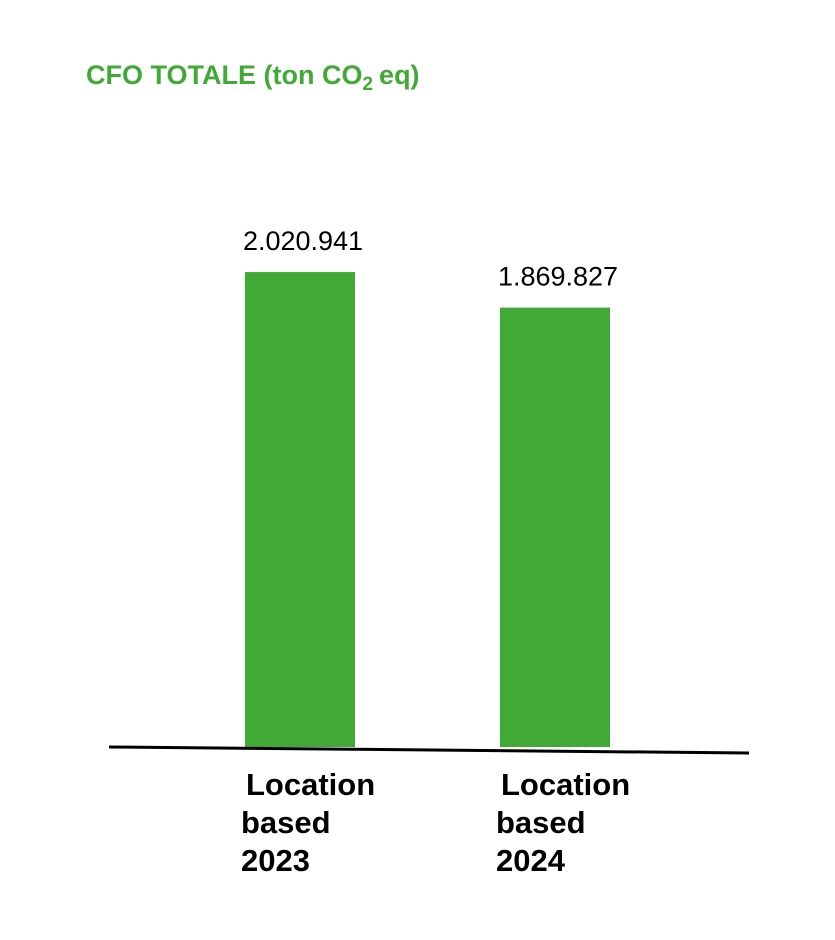  Describe the element at coordinates (368, 84) in the screenshot. I see `chart-title-subscript: 2` at that location.